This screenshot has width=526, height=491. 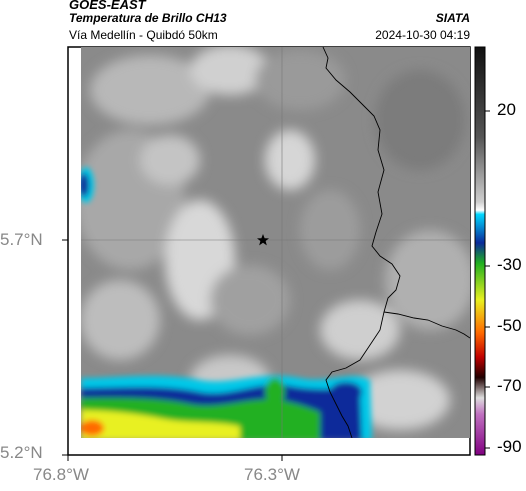 What do you see at coordinates (509, 325) in the screenshot?
I see `colorbar-tick-label: -50` at bounding box center [509, 325].